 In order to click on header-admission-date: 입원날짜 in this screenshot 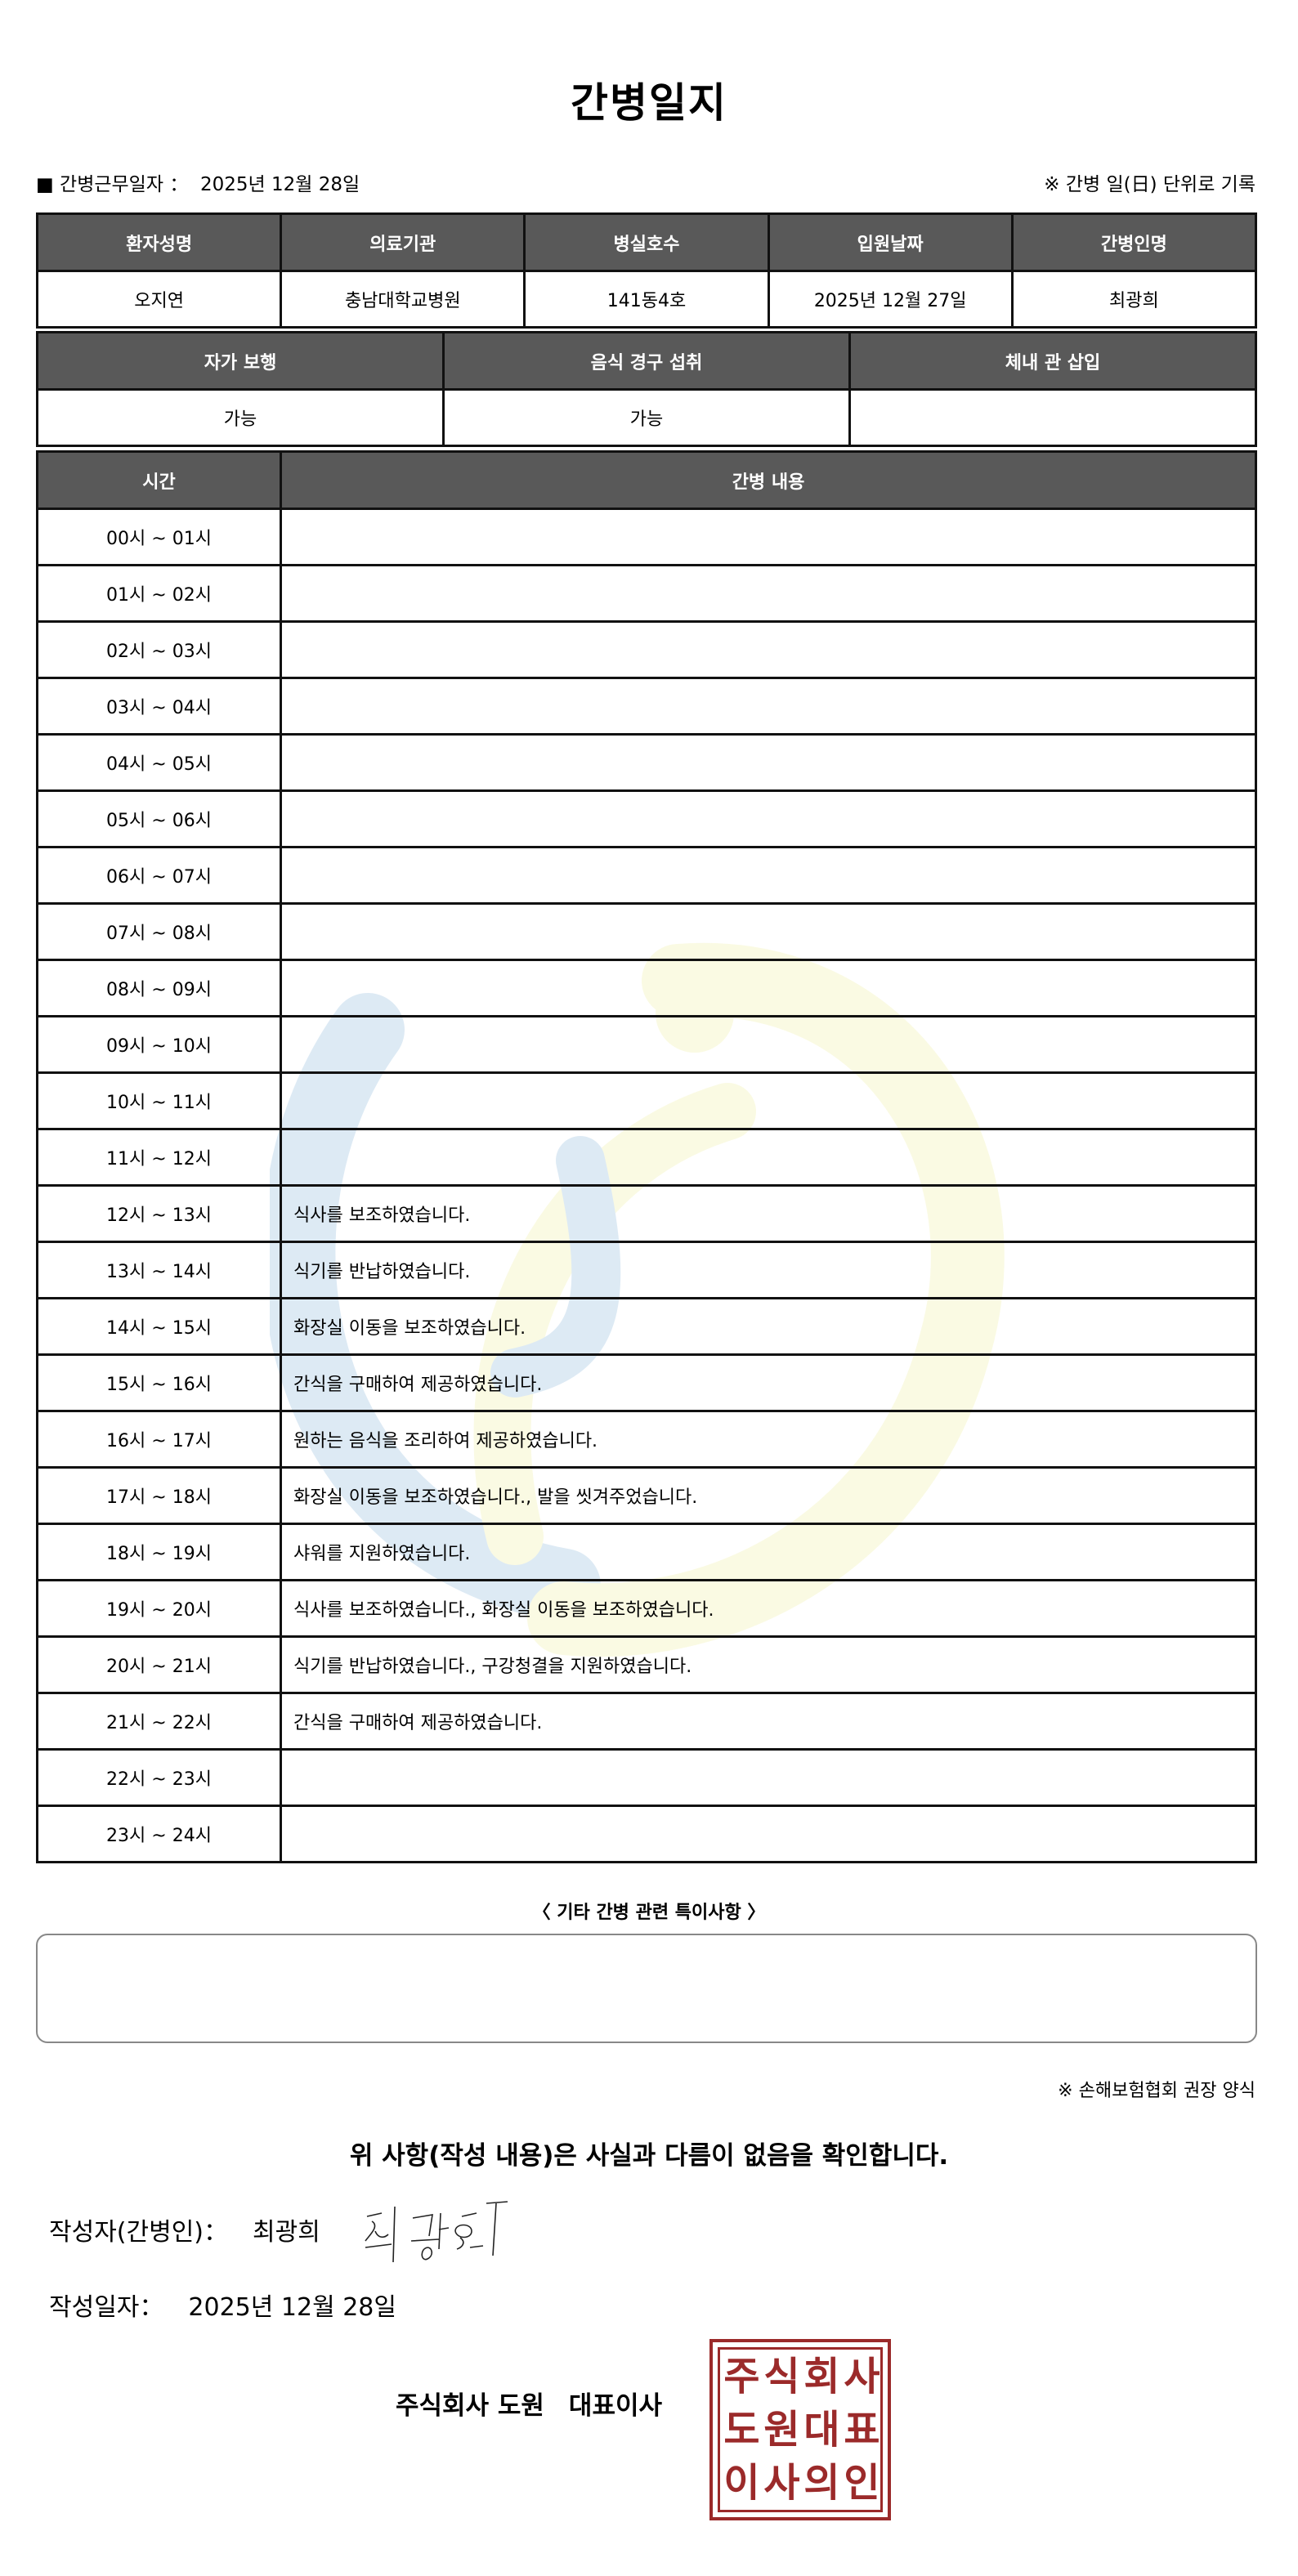, I will do `click(890, 242)`.